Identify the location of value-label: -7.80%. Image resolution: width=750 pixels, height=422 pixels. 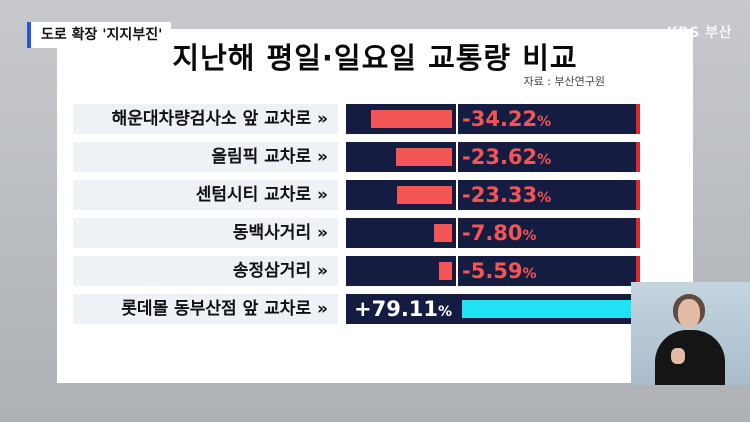
(499, 233).